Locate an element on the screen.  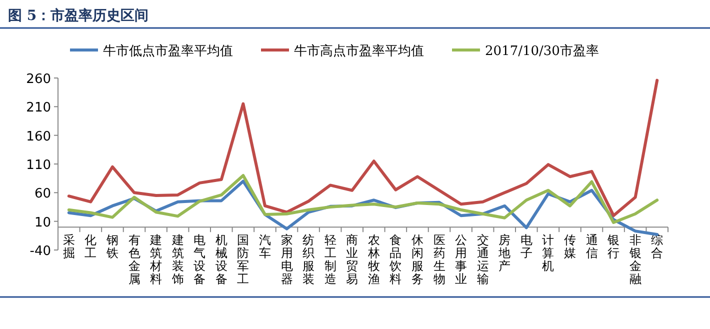
x-tick-label: 纺织服装 is located at coordinates (308, 259).